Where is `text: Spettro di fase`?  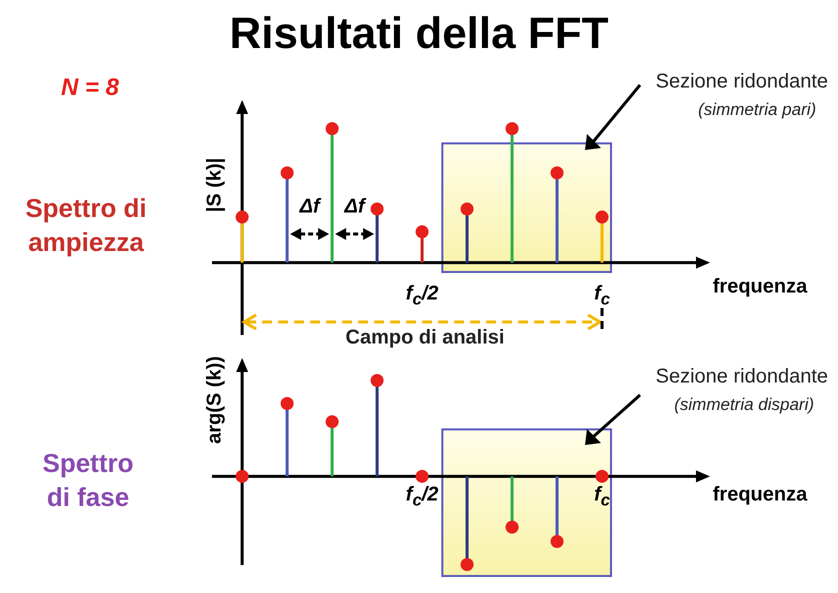 text: Spettro di fase is located at coordinates (88, 480).